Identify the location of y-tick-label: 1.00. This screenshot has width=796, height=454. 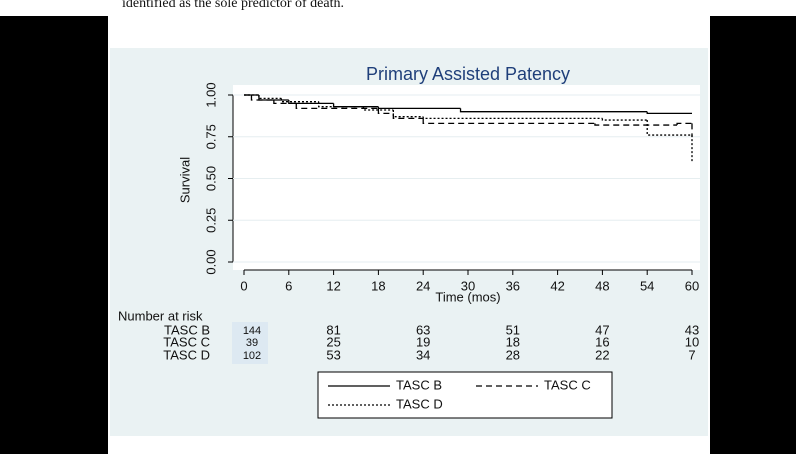
(210, 94).